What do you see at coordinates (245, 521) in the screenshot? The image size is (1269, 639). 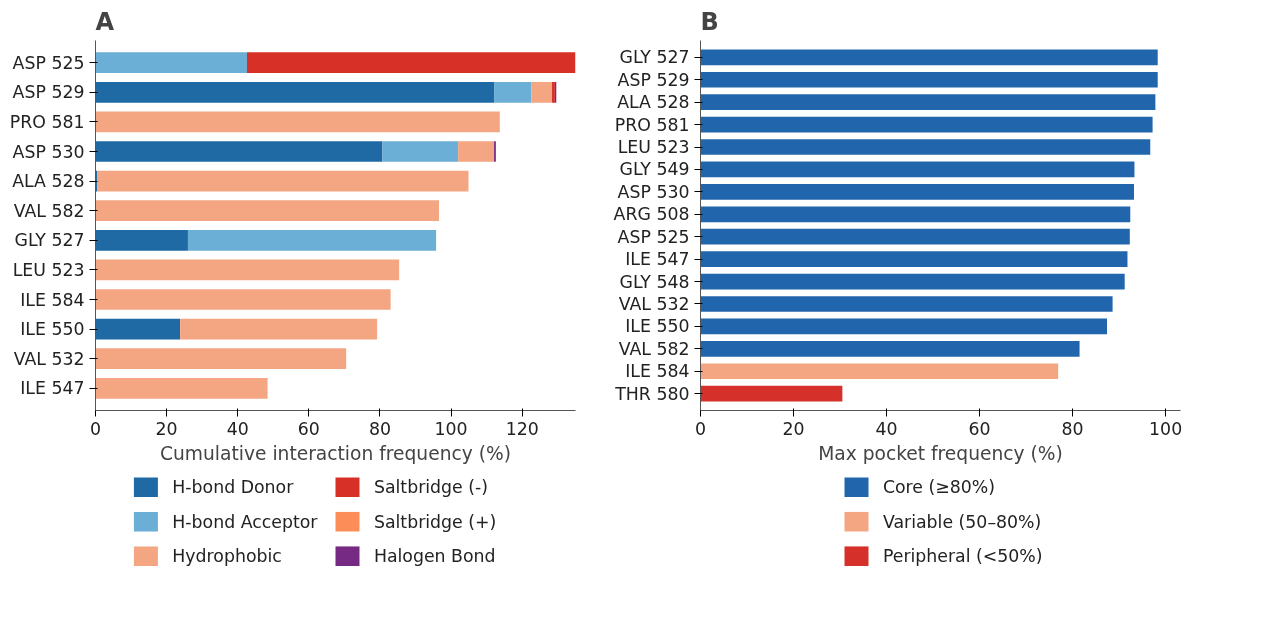 I see `legend-label: H-bond Acceptor` at bounding box center [245, 521].